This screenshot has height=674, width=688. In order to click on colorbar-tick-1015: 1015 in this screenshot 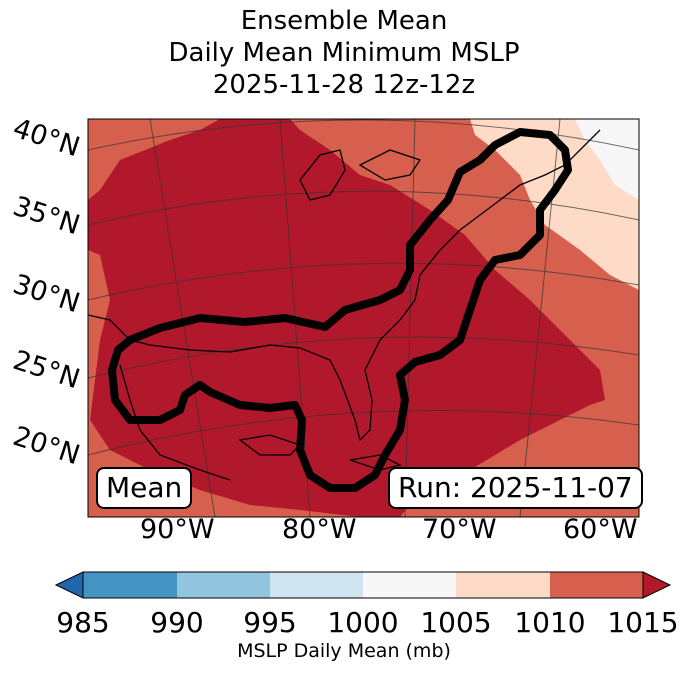, I will do `click(643, 622)`.